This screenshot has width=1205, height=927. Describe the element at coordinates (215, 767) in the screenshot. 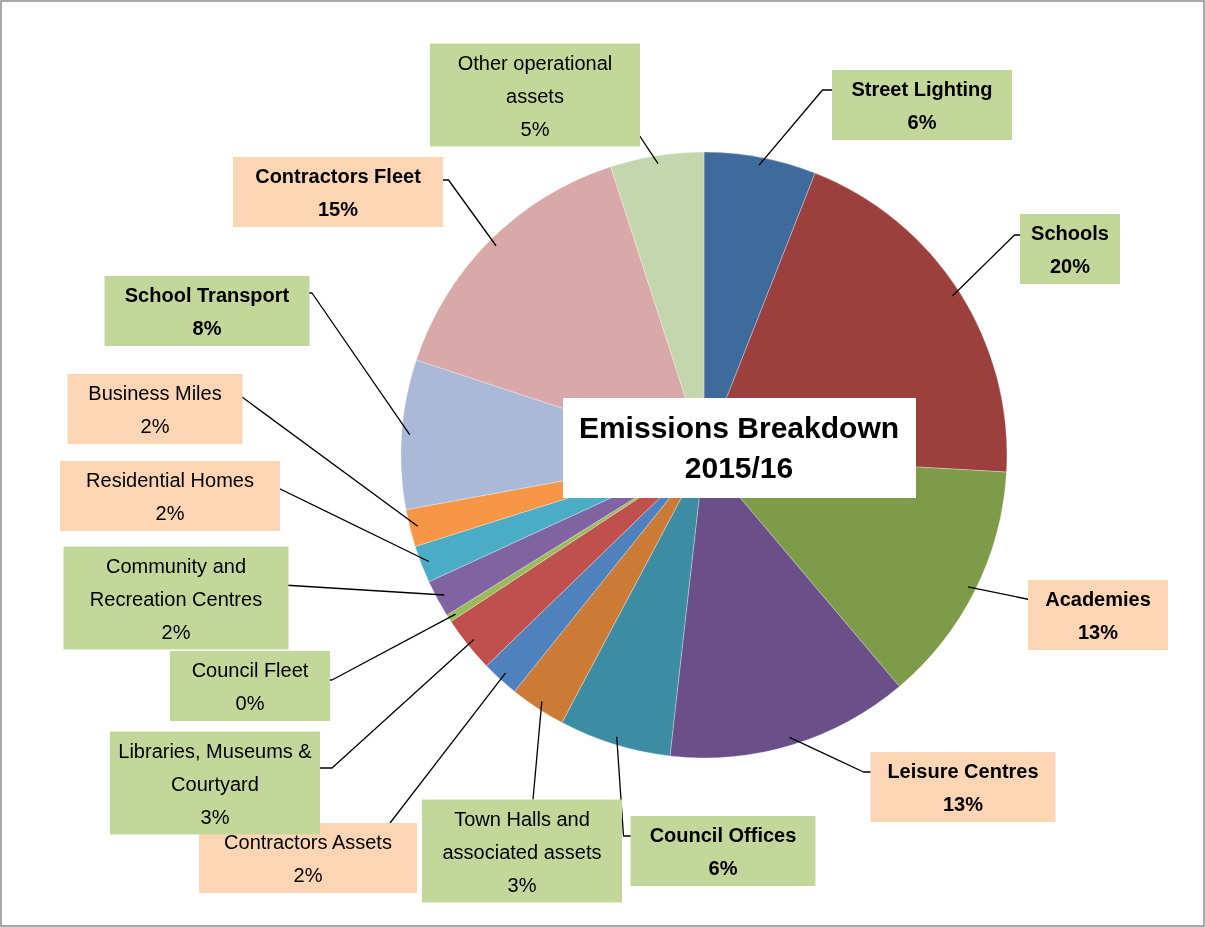

I see `slice-label: Libraries, Museums & Courtyard` at that location.